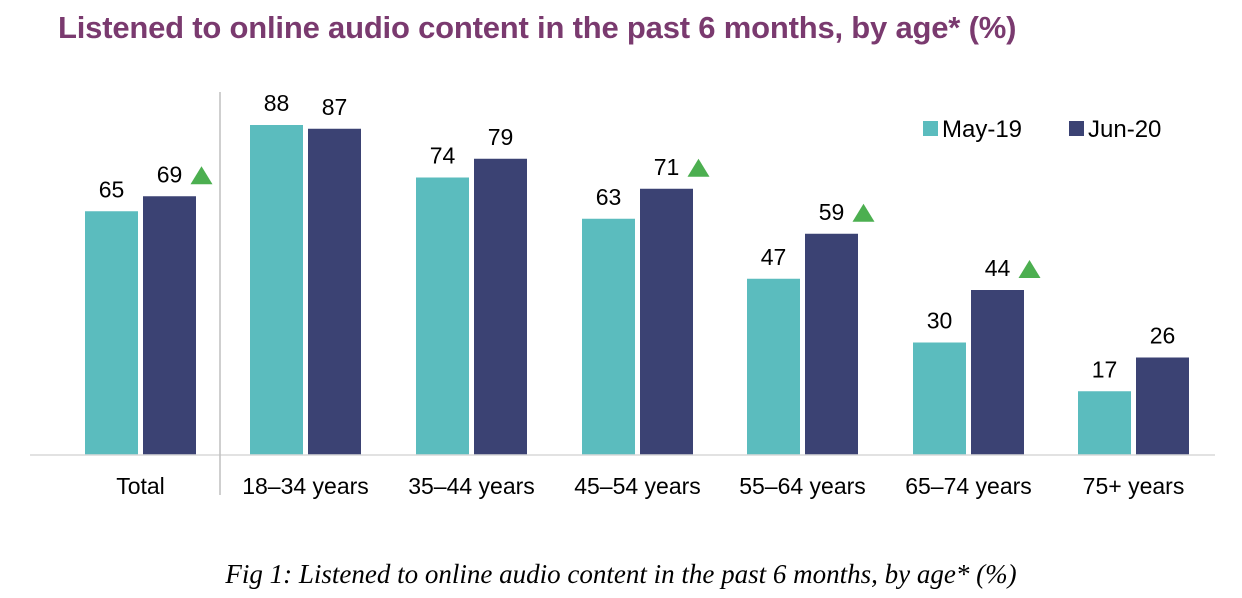  Describe the element at coordinates (1105, 369) in the screenshot. I see `data-label-may19-6: 17` at that location.